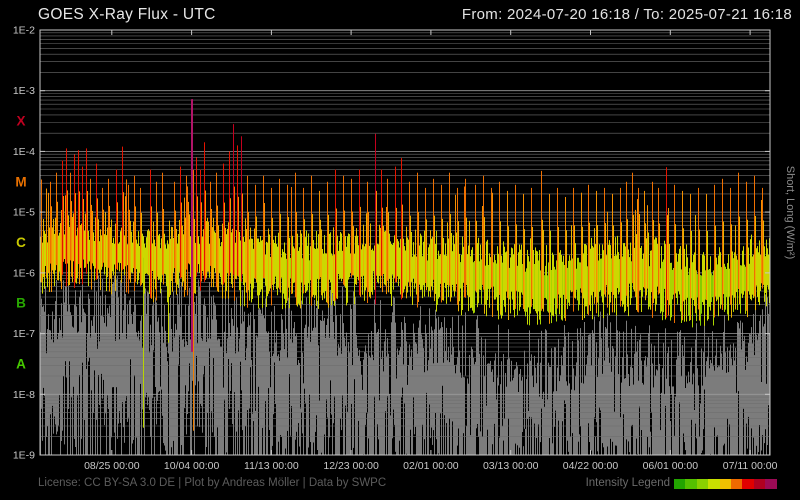  What do you see at coordinates (112, 466) in the screenshot?
I see `svg-text: 08/25 00:00` at bounding box center [112, 466].